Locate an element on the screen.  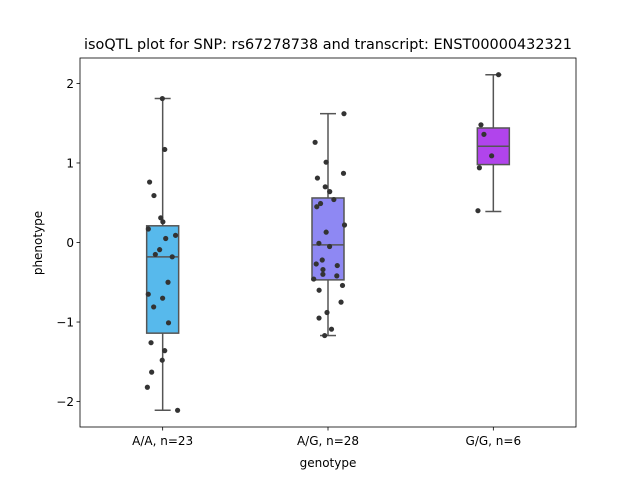
x-axis-label: genotype is located at coordinates (328, 463).